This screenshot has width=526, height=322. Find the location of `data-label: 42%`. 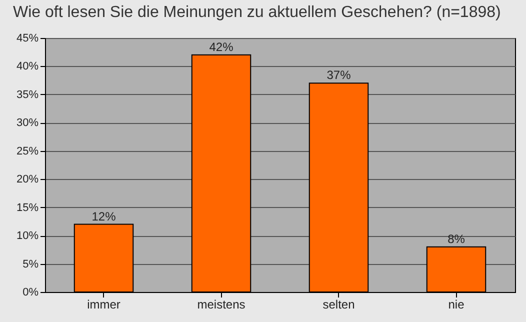

data-label: 42% is located at coordinates (221, 47).